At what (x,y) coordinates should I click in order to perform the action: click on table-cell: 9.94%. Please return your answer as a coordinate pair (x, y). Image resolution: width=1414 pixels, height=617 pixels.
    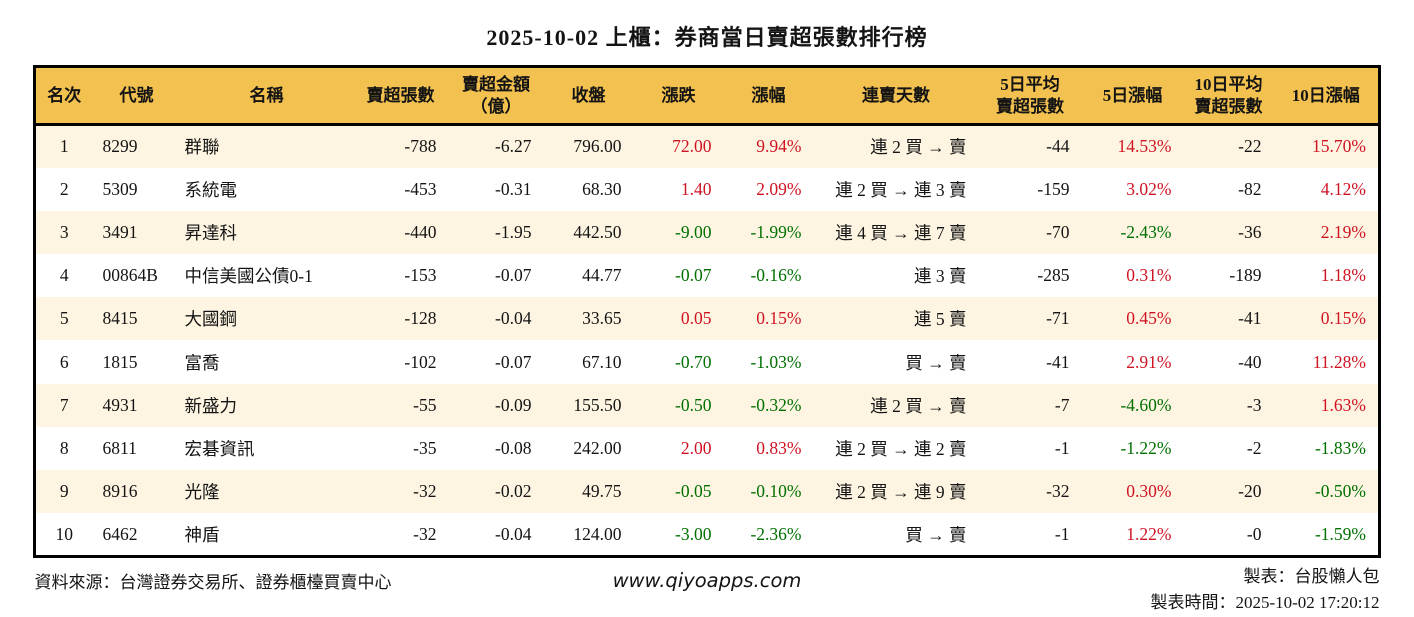
    Looking at the image, I should click on (779, 146).